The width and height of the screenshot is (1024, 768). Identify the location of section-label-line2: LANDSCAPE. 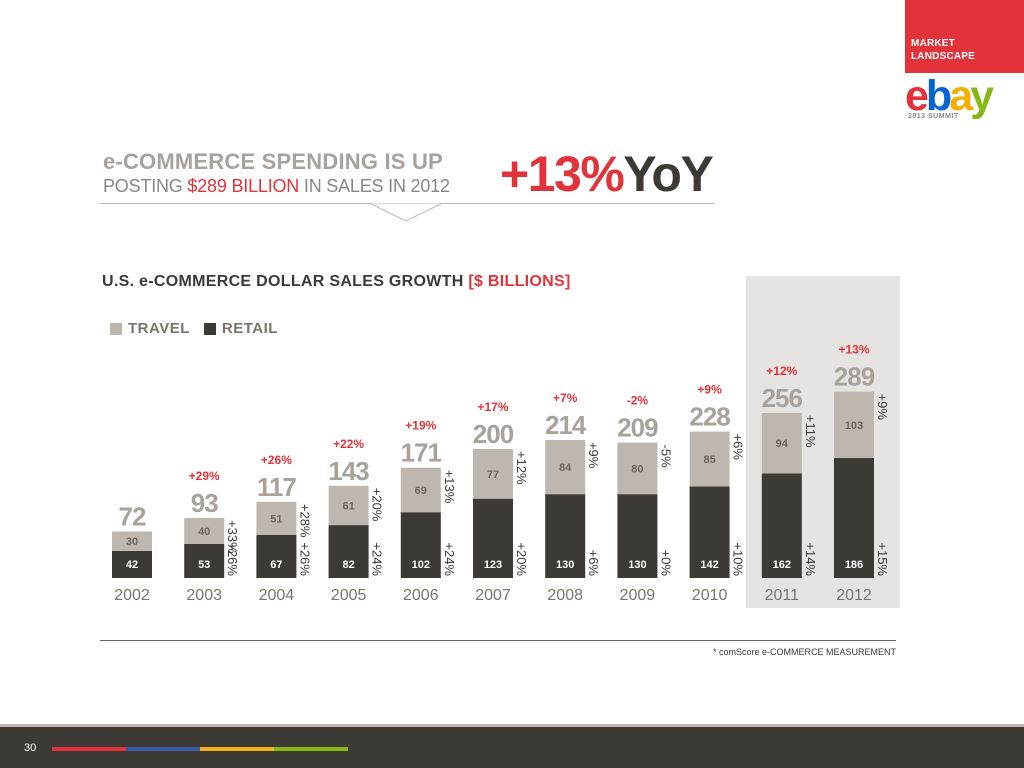
(943, 56).